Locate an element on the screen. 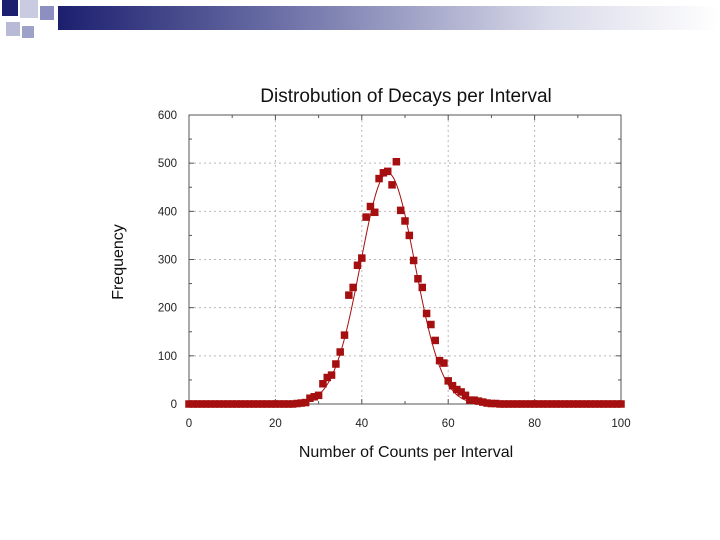 The height and width of the screenshot is (540, 720). y-tick-label: 300 is located at coordinates (167, 261).